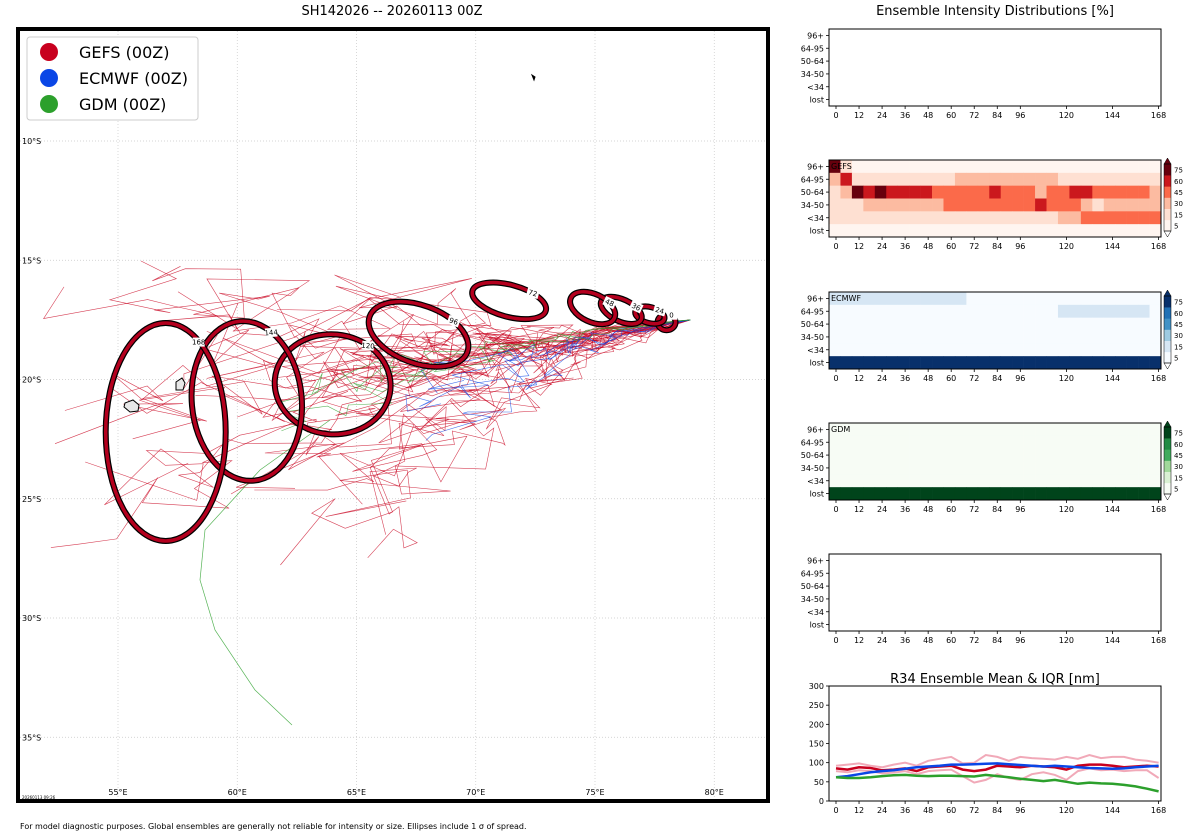 The width and height of the screenshot is (1200, 840). What do you see at coordinates (636, 307) in the screenshot?
I see `ellipse-label-bg` at bounding box center [636, 307].